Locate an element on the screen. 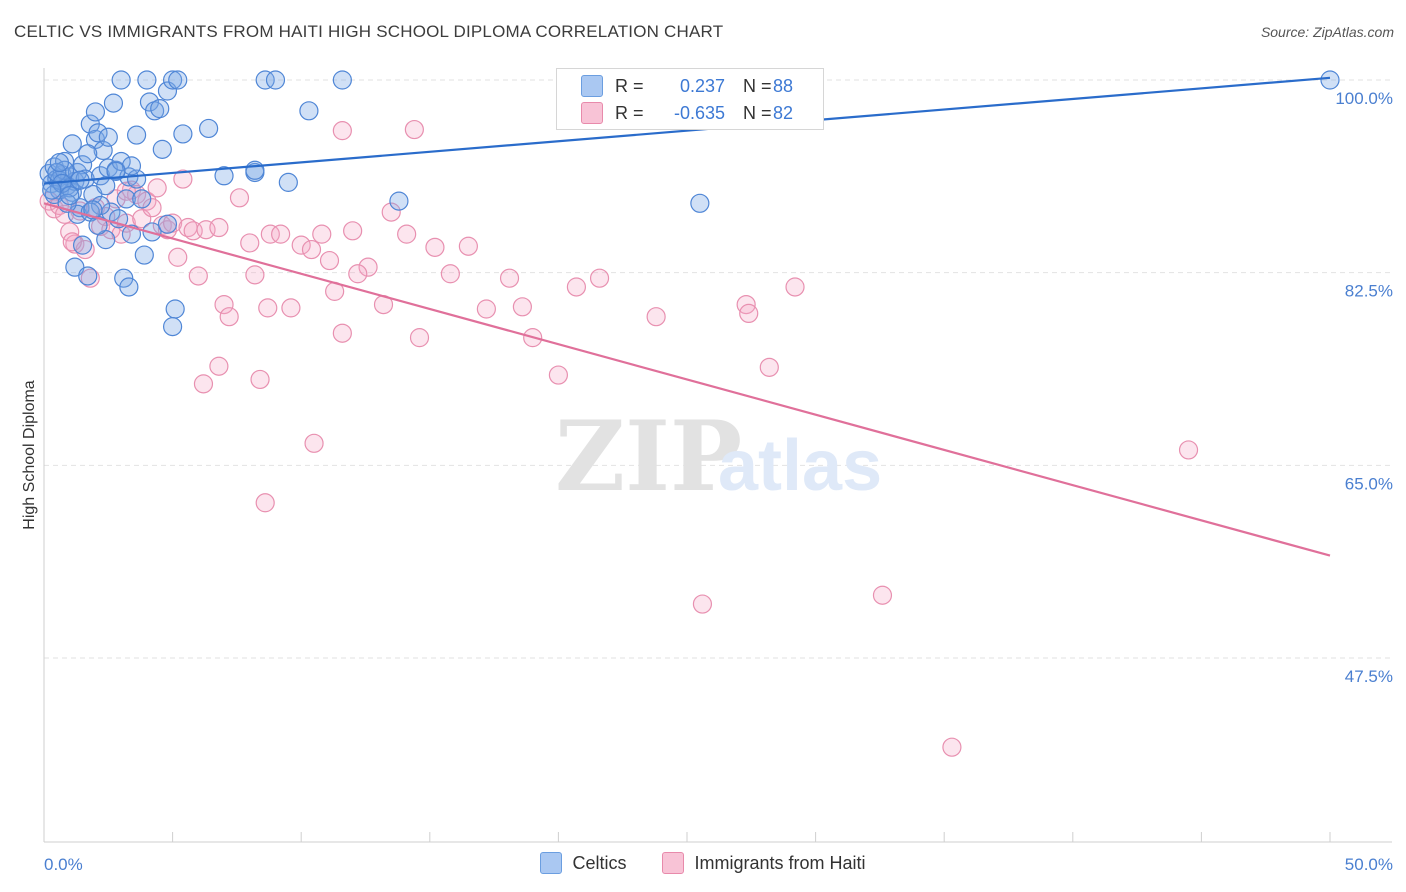 The height and width of the screenshot is (892, 1406). legend-n-value: 88 is located at coordinates (783, 85).